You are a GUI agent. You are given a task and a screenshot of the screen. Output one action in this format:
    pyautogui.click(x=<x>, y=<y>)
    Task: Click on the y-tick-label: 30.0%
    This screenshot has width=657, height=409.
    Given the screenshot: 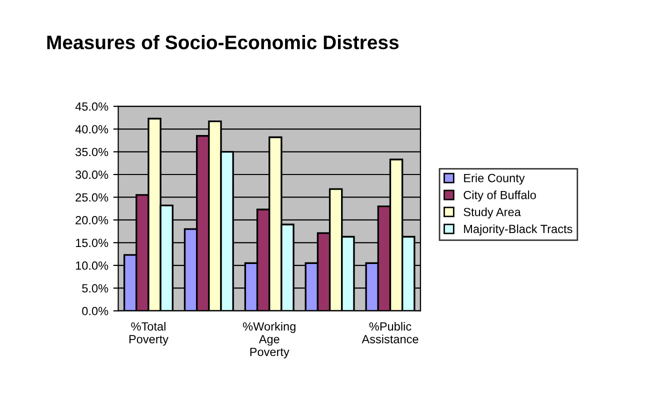 What is the action you would take?
    pyautogui.click(x=92, y=174)
    